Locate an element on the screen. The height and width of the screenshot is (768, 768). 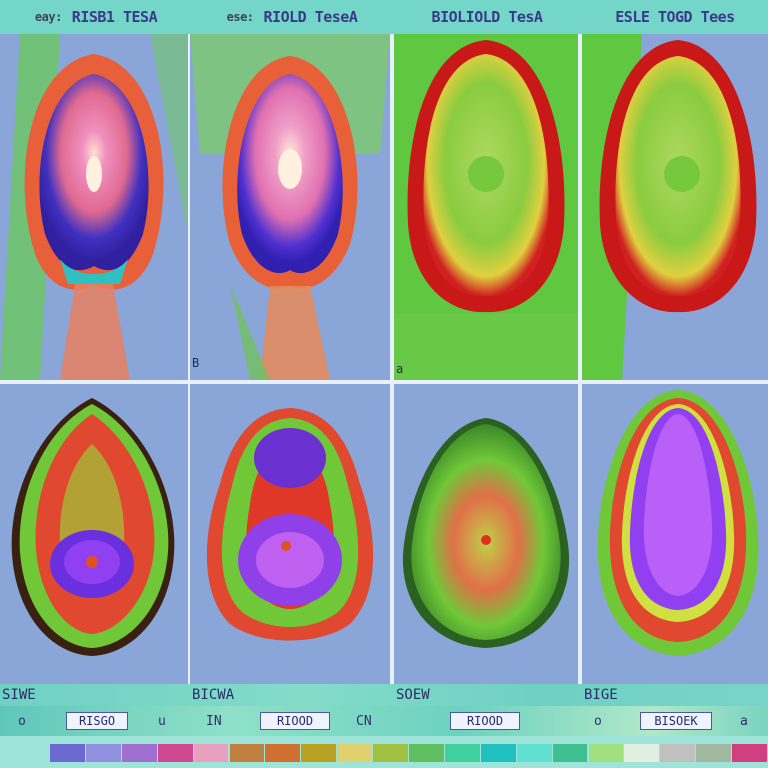
control-label-3: IN is located at coordinates (214, 721).